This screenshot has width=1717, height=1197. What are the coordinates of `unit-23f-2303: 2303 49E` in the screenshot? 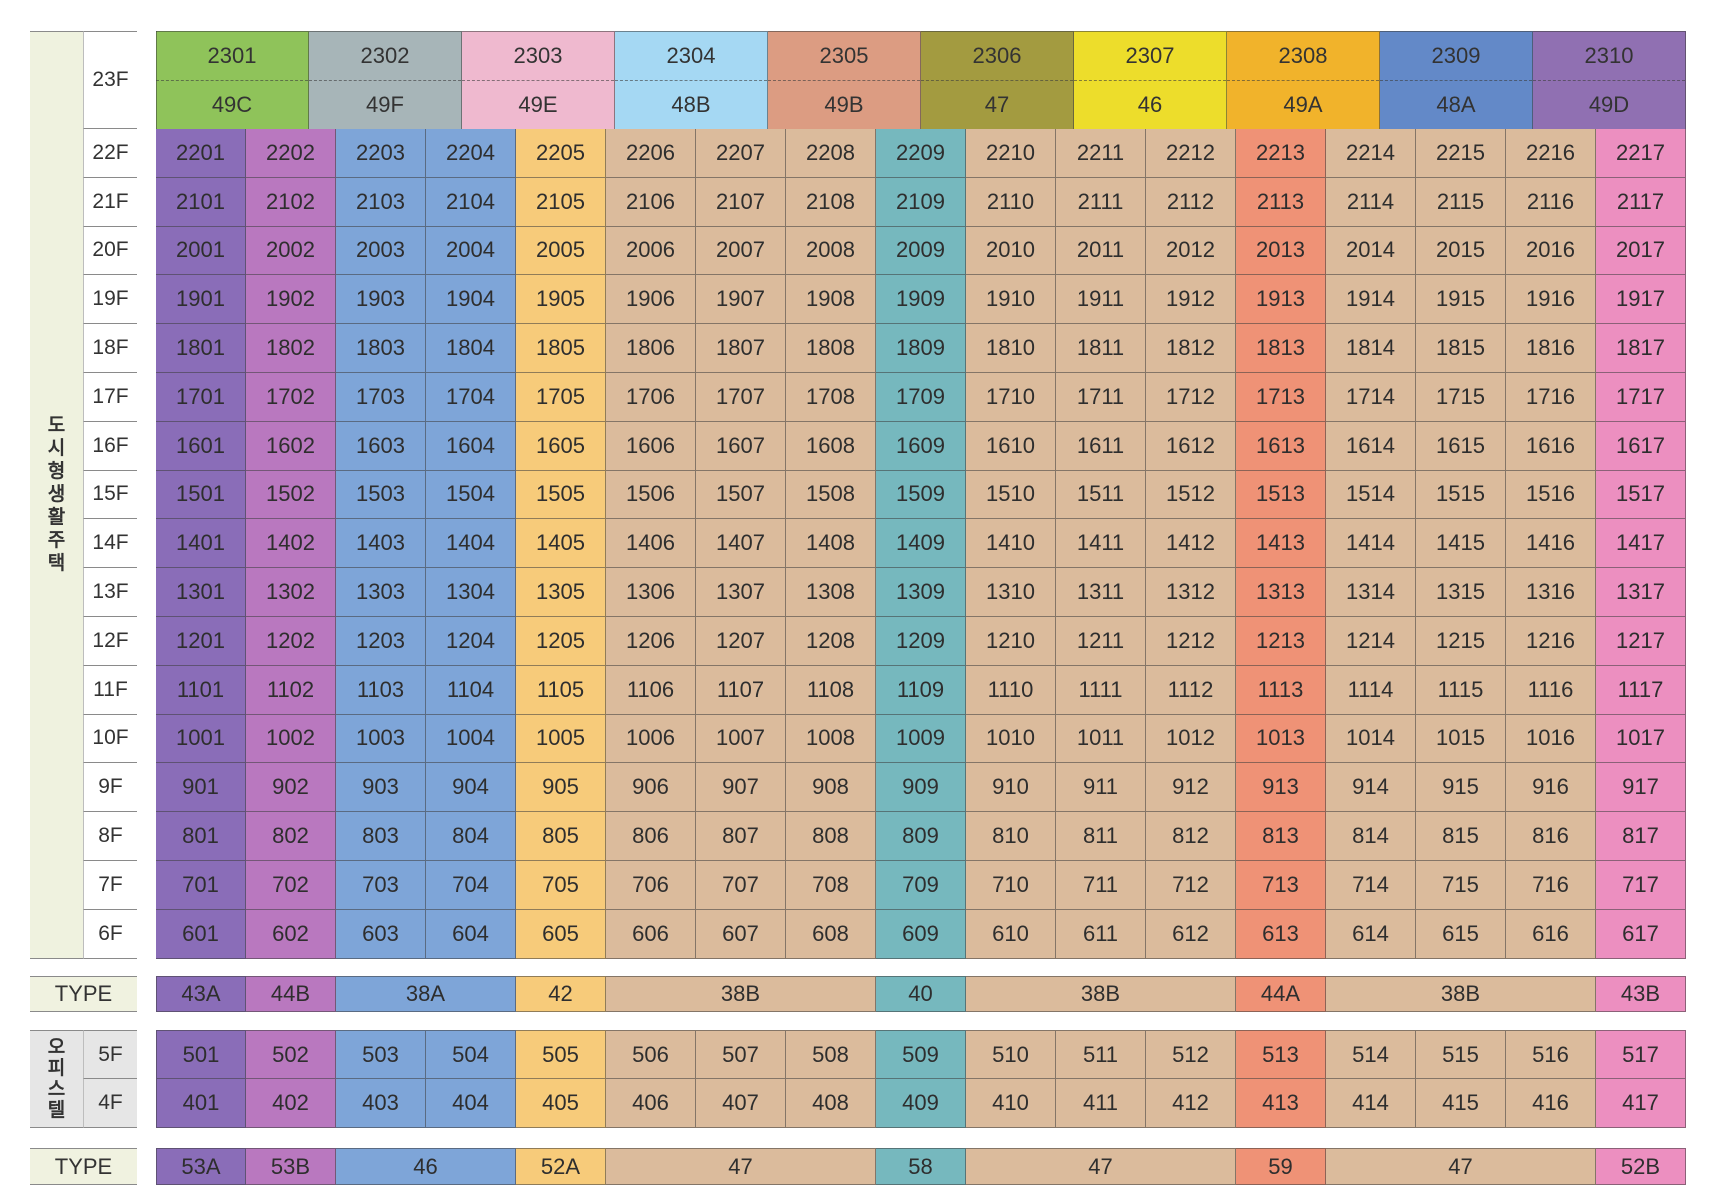 It's located at (538, 80).